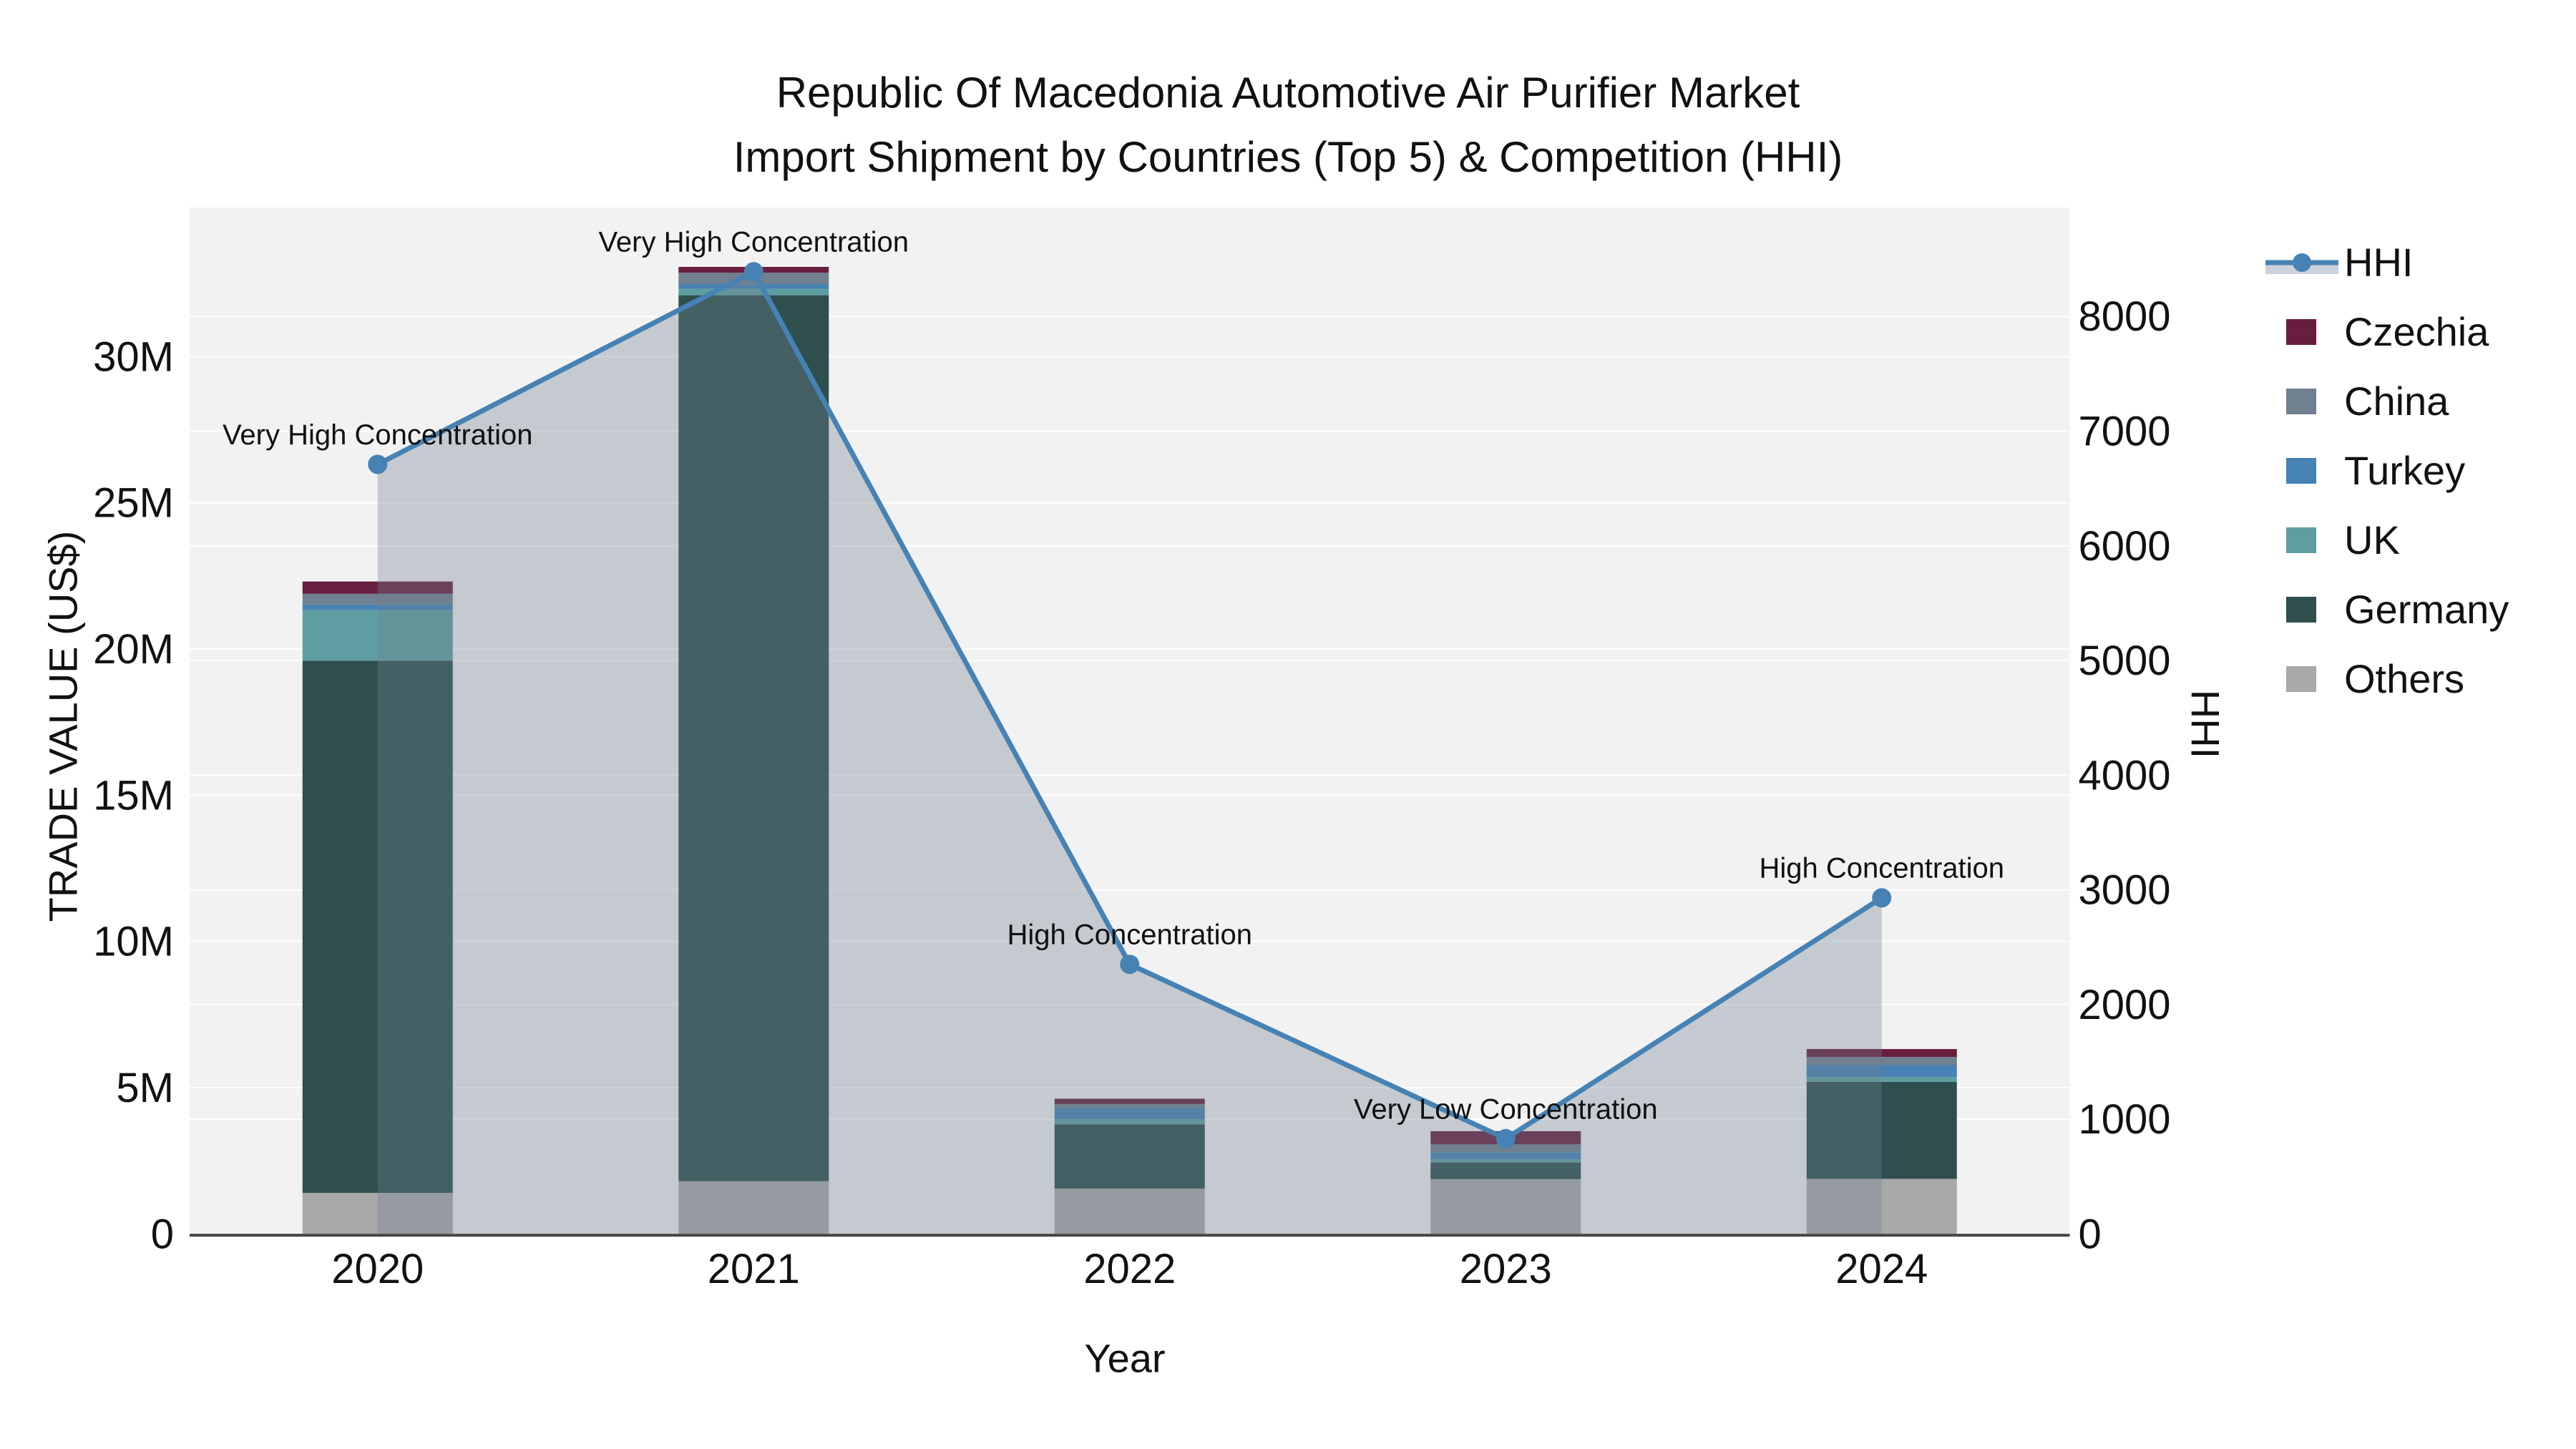  Describe the element at coordinates (1129, 1122) in the screenshot. I see `bar-segment-uk-2022` at that location.